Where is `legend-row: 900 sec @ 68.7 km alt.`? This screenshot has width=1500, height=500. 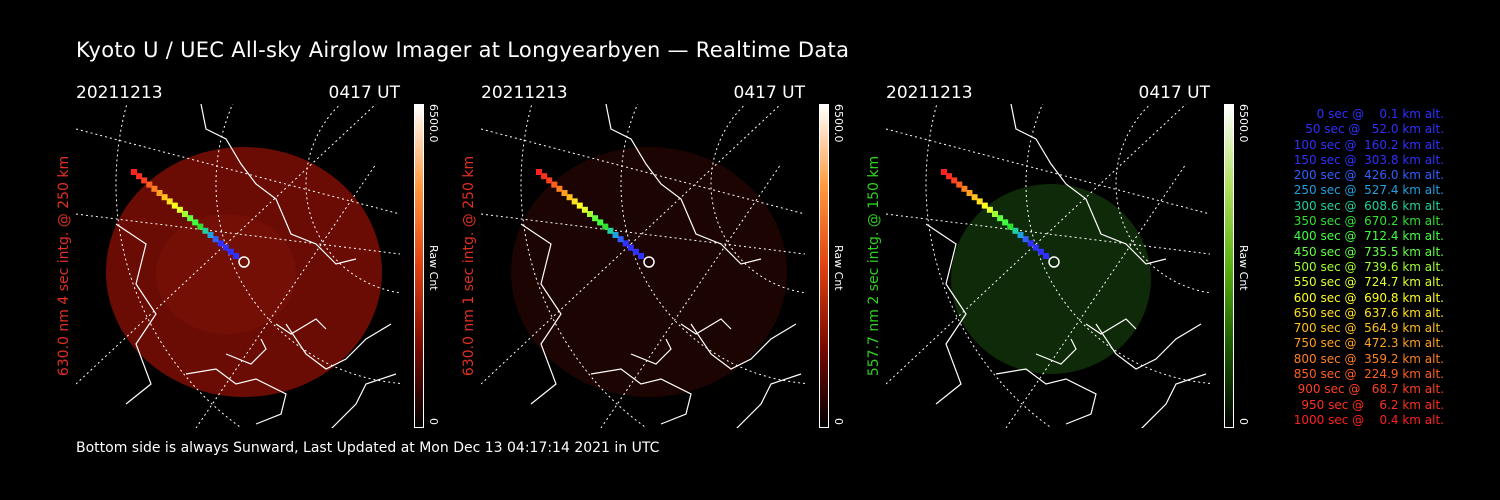 legend-row: 900 sec @ 68.7 km alt. is located at coordinates (1368, 389).